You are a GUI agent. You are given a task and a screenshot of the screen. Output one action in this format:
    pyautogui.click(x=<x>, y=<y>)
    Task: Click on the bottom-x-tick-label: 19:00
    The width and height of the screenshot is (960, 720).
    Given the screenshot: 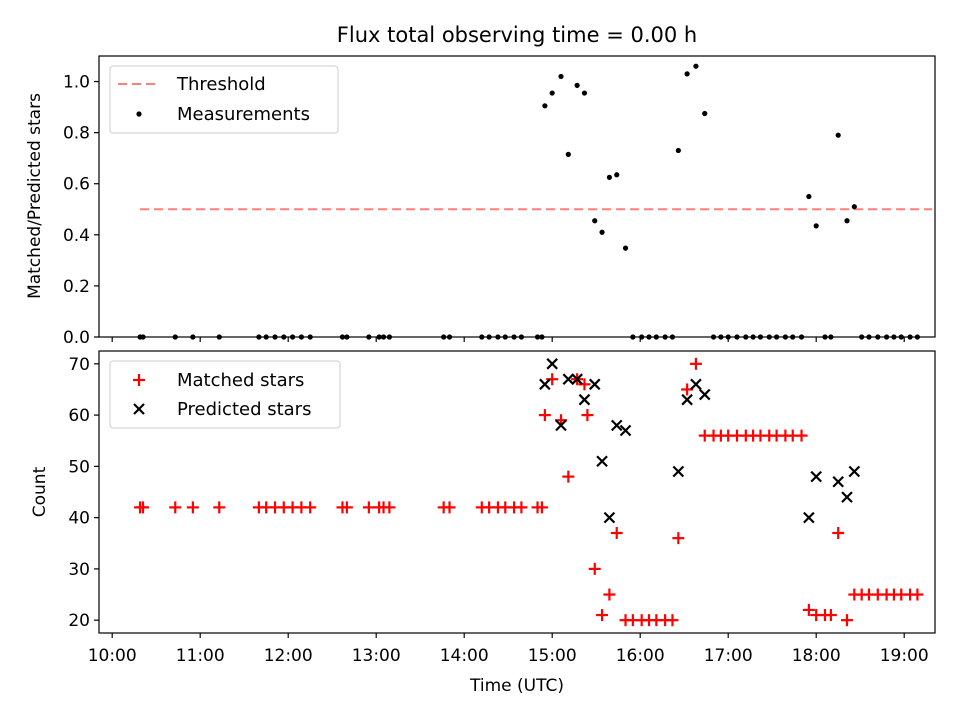 What is the action you would take?
    pyautogui.click(x=904, y=656)
    